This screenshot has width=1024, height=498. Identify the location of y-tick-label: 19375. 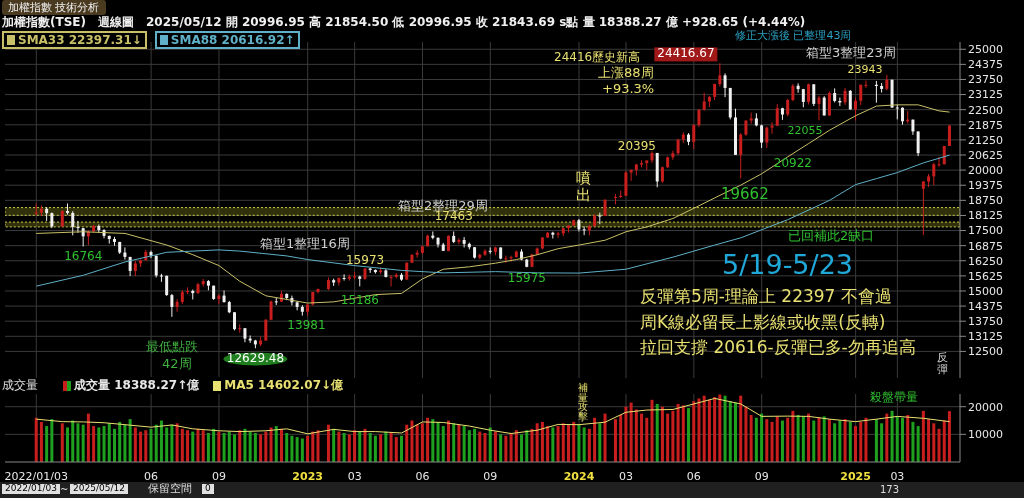
(985, 186).